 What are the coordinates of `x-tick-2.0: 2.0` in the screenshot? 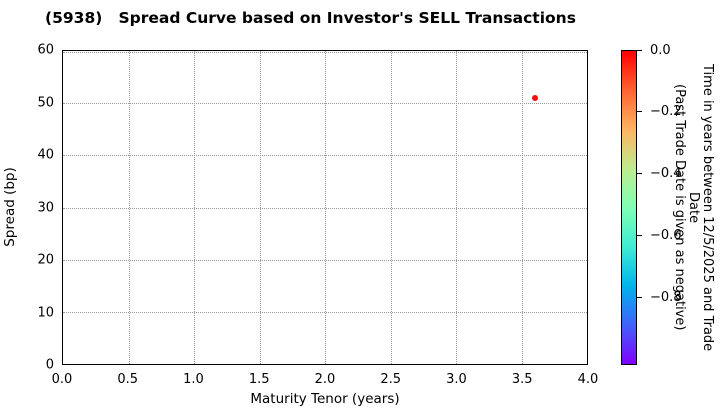 It's located at (325, 379).